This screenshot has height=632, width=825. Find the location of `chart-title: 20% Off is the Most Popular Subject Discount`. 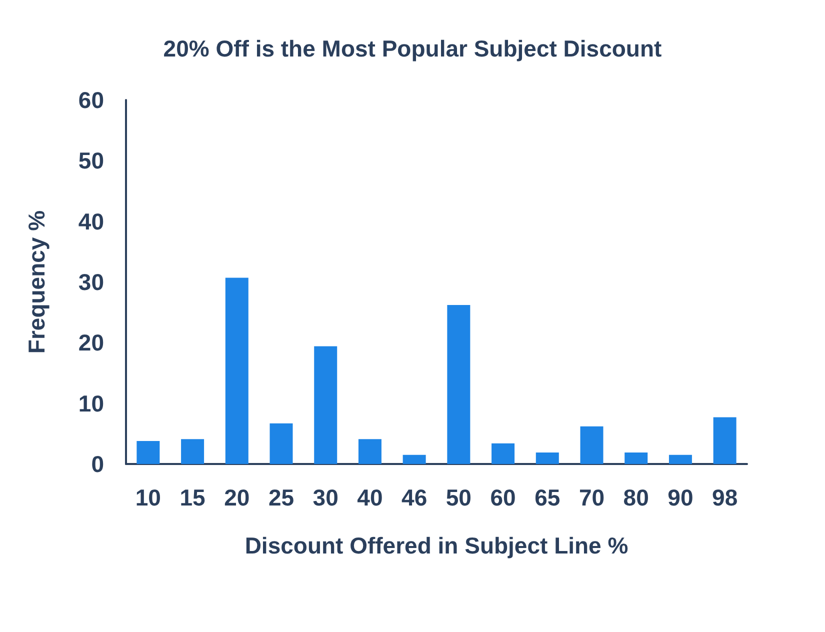

chart-title: 20% Off is the Most Popular Subject Discount is located at coordinates (412, 49).